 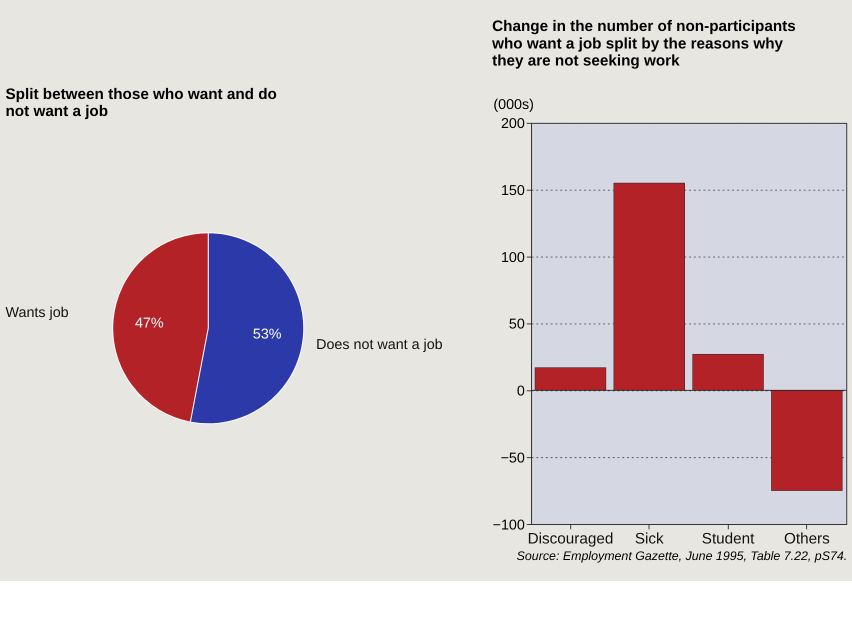 I want to click on y-tick-label: 0, so click(x=520, y=392).